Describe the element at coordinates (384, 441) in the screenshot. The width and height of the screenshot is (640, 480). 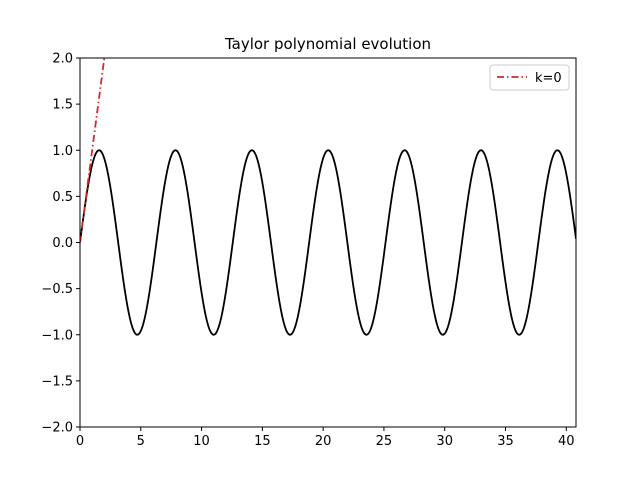
I see `x-tick-label: 25` at that location.